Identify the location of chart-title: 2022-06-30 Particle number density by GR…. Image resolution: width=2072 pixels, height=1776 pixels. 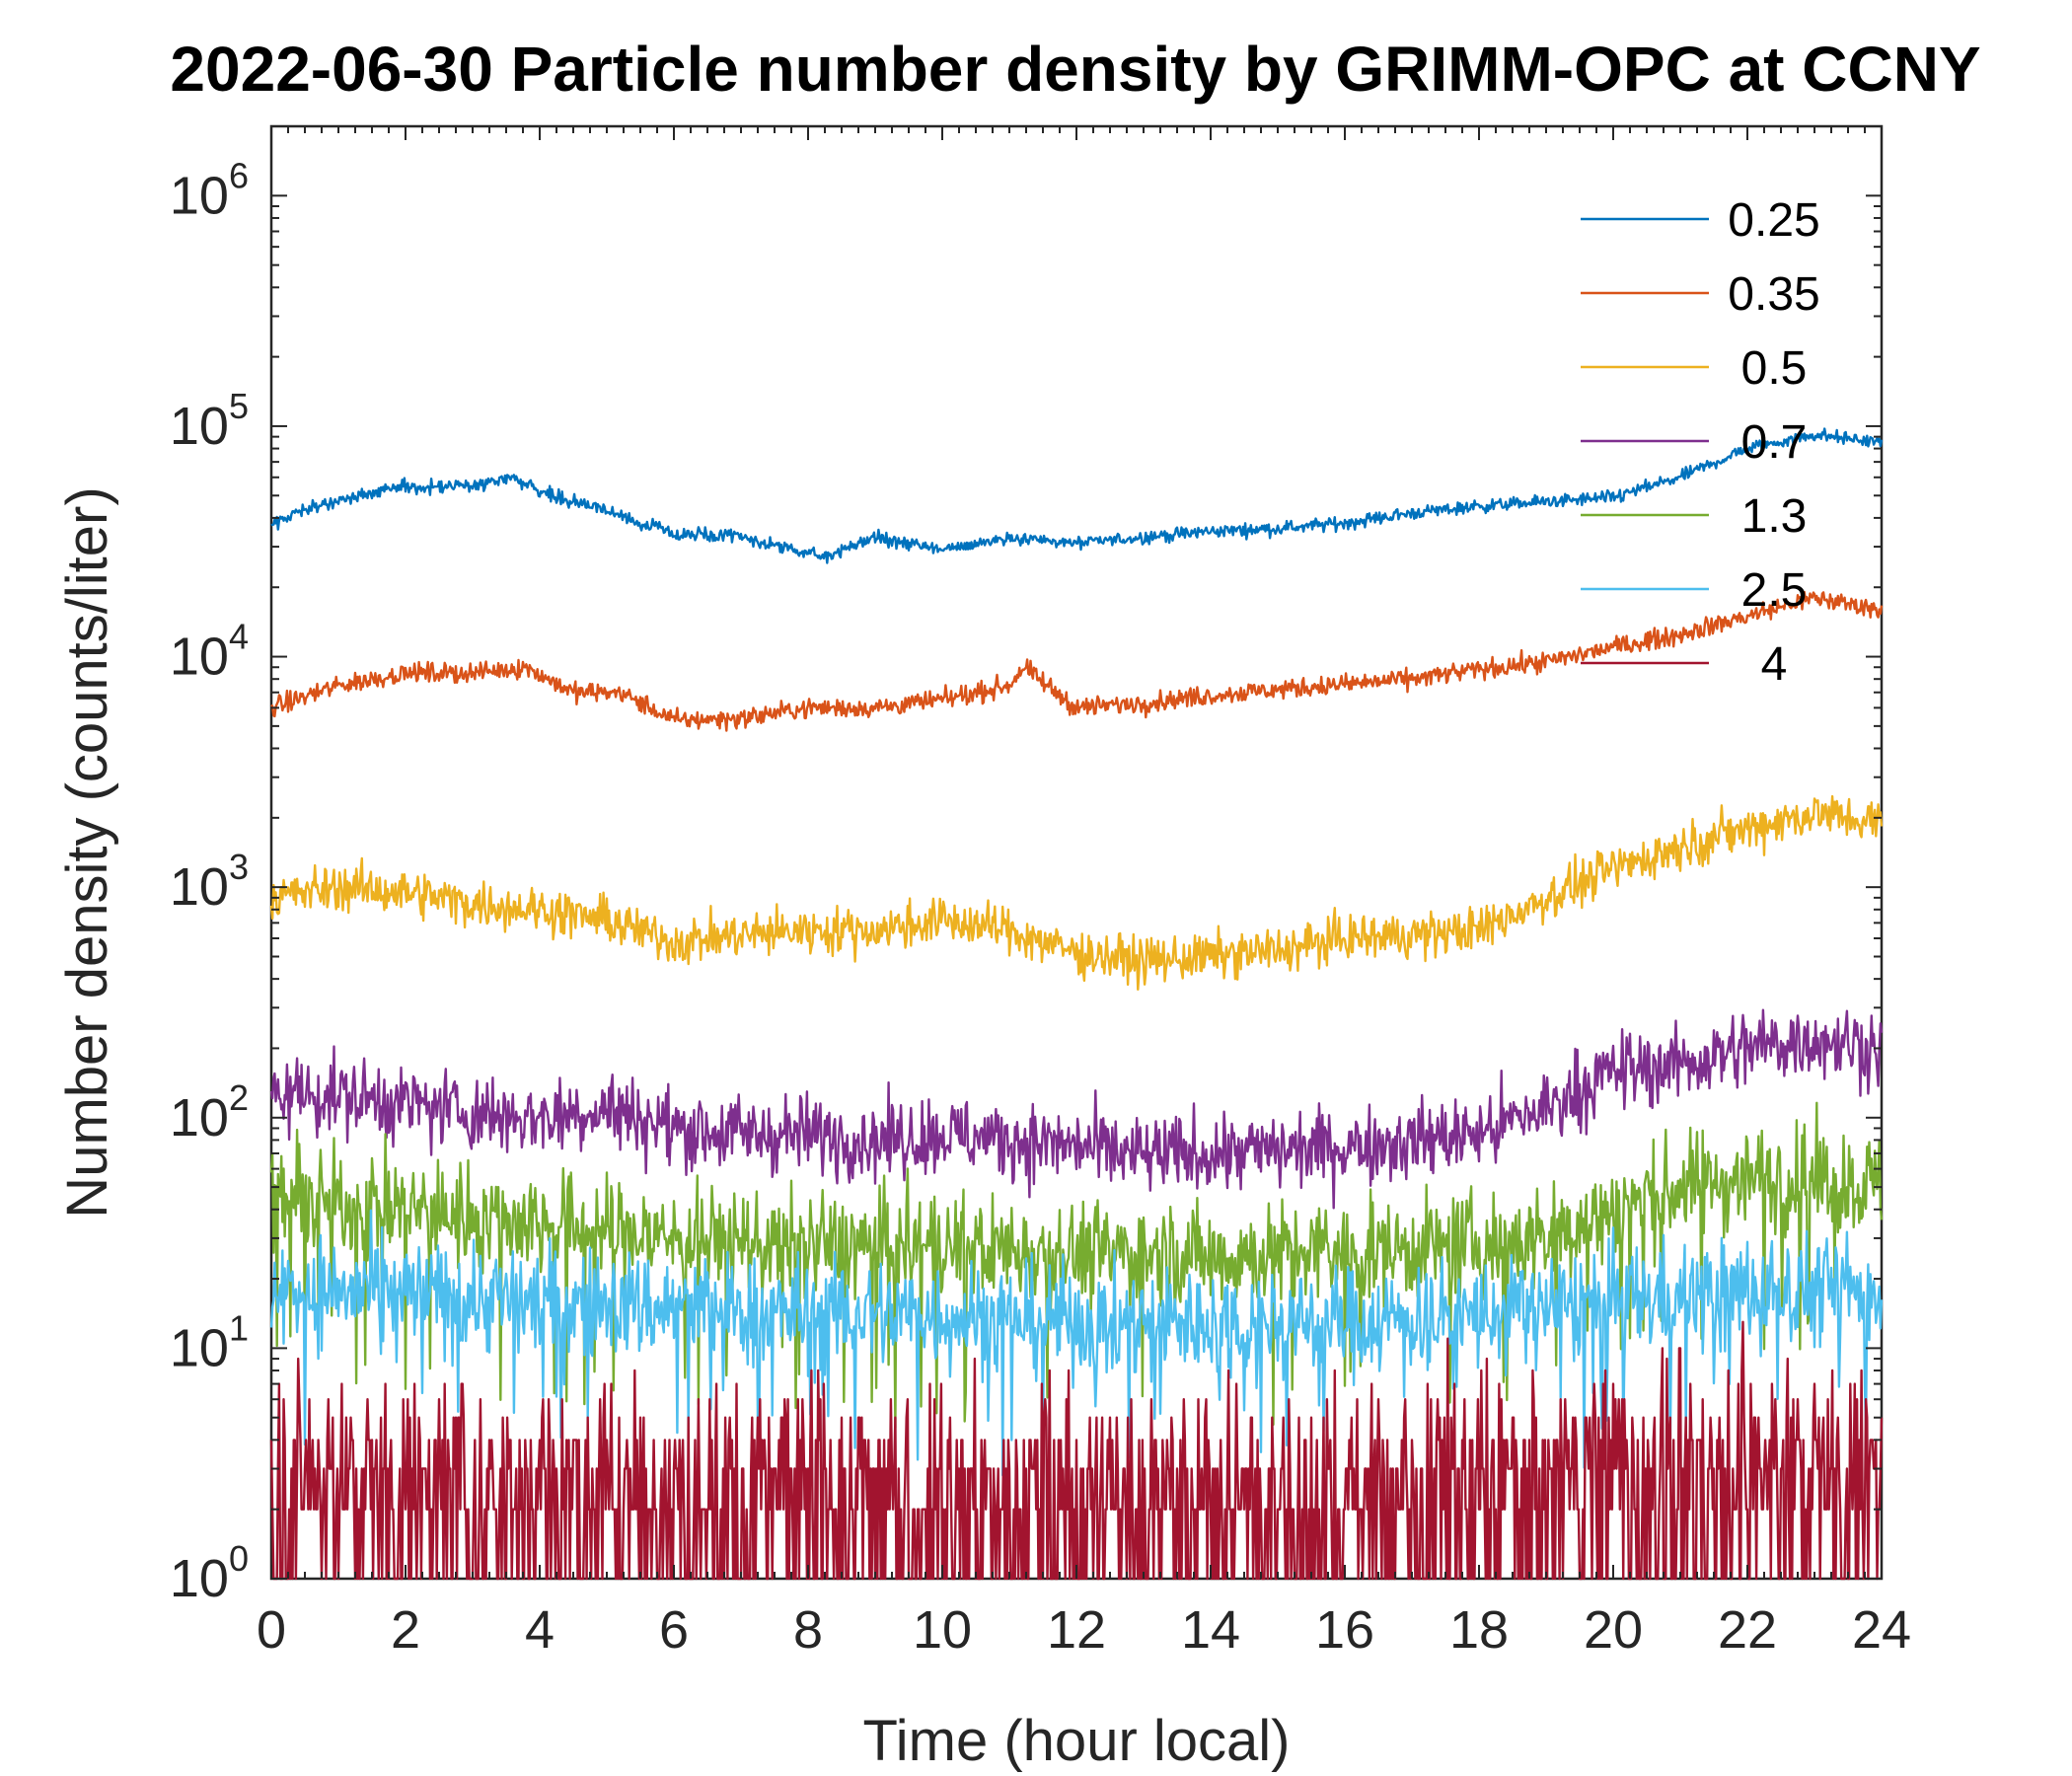
(1075, 69).